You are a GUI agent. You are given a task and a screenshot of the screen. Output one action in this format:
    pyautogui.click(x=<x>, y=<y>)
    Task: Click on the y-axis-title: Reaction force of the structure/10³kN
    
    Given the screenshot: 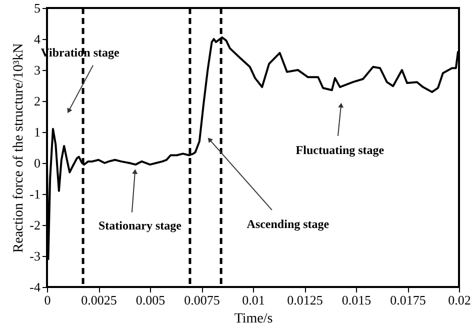 What is the action you would take?
    pyautogui.click(x=19, y=148)
    